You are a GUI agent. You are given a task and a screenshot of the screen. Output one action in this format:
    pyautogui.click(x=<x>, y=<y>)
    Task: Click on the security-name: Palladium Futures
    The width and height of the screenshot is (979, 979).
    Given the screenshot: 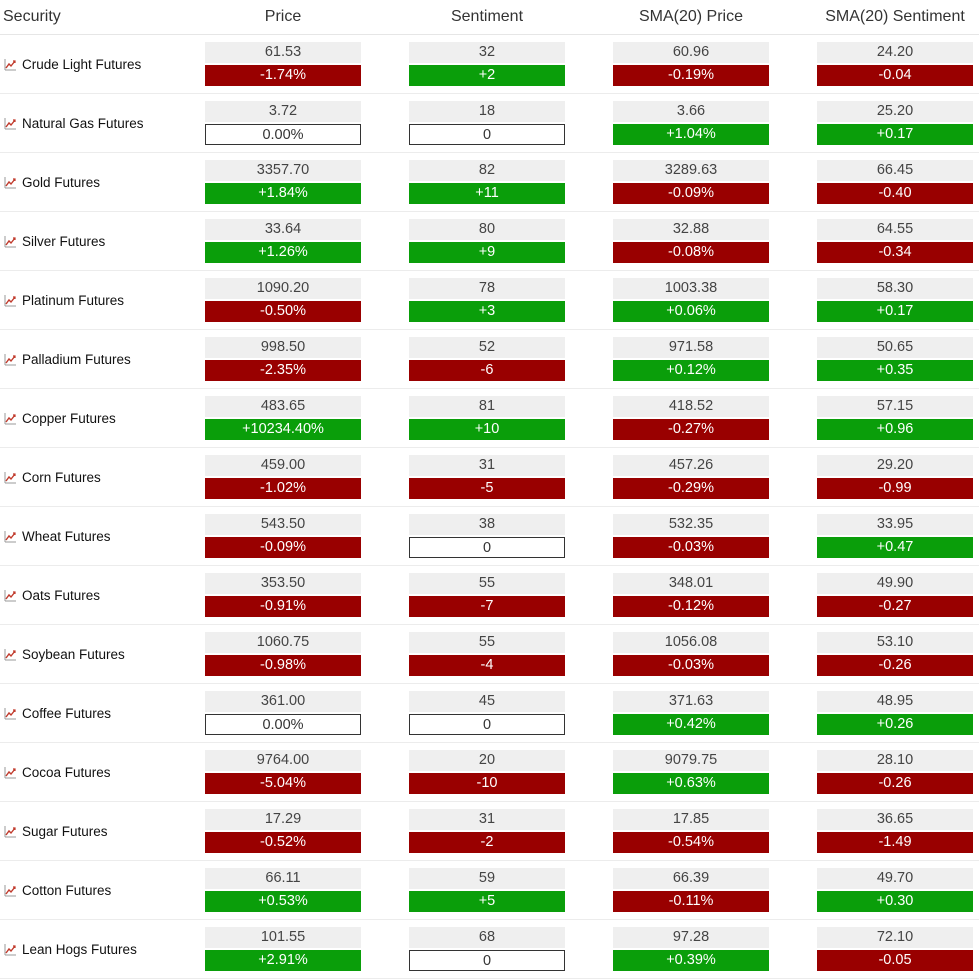 What is the action you would take?
    pyautogui.click(x=102, y=359)
    